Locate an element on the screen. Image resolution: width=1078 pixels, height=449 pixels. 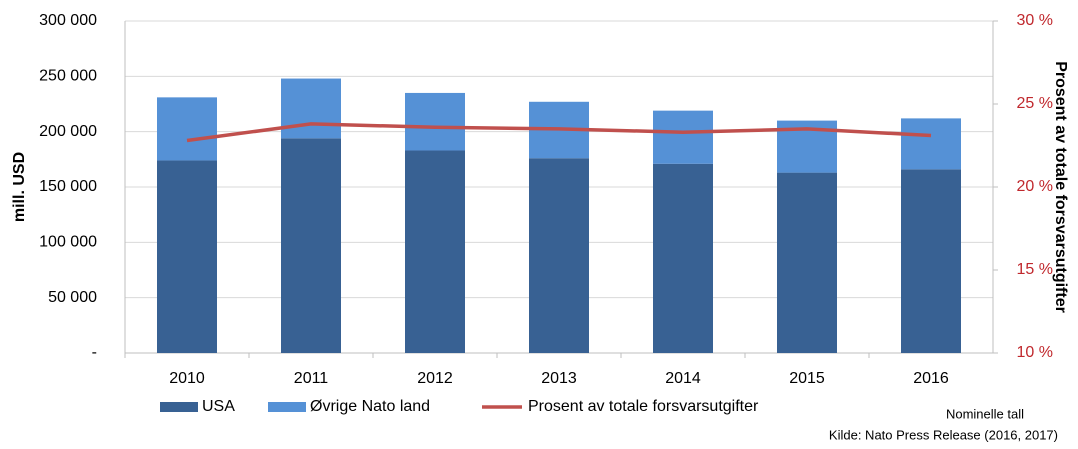
note: Nominelle tall is located at coordinates (985, 413).